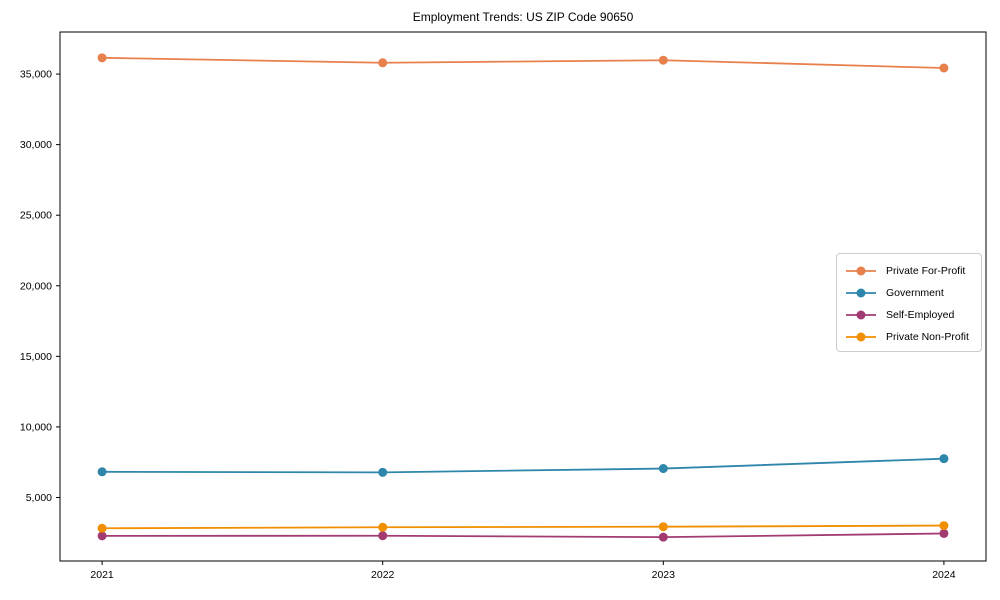 This screenshot has width=1000, height=600. I want to click on chart-title: Employment Trends: US ZIP Code 90650, so click(523, 17).